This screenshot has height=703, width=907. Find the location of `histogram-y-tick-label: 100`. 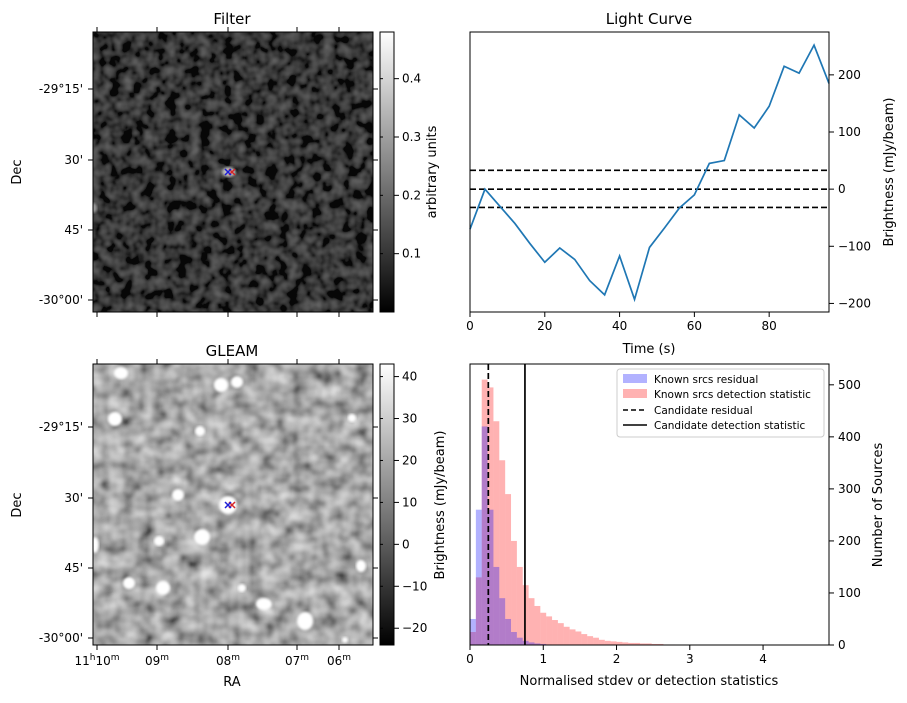

histogram-y-tick-label: 100 is located at coordinates (849, 593).